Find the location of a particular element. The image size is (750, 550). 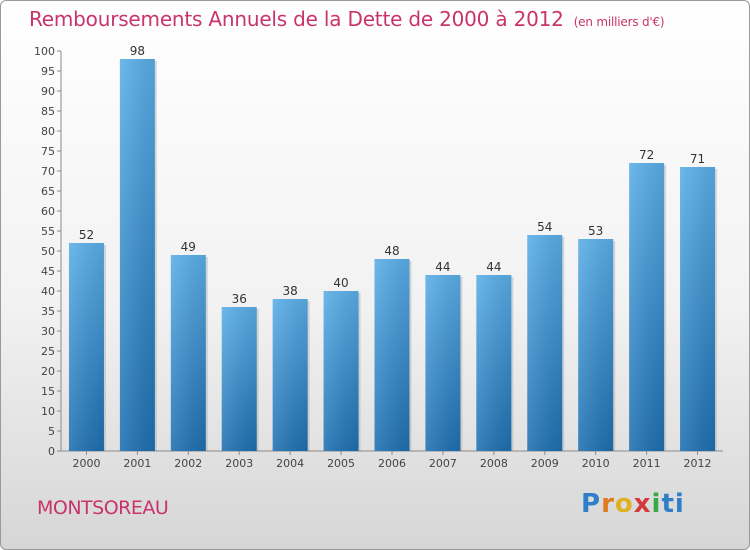

logo-letter: r is located at coordinates (608, 504).